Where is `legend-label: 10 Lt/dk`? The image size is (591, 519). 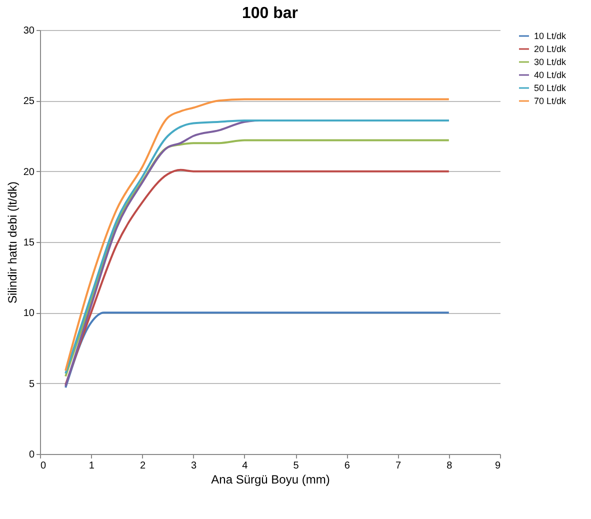 legend-label: 10 Lt/dk is located at coordinates (550, 36).